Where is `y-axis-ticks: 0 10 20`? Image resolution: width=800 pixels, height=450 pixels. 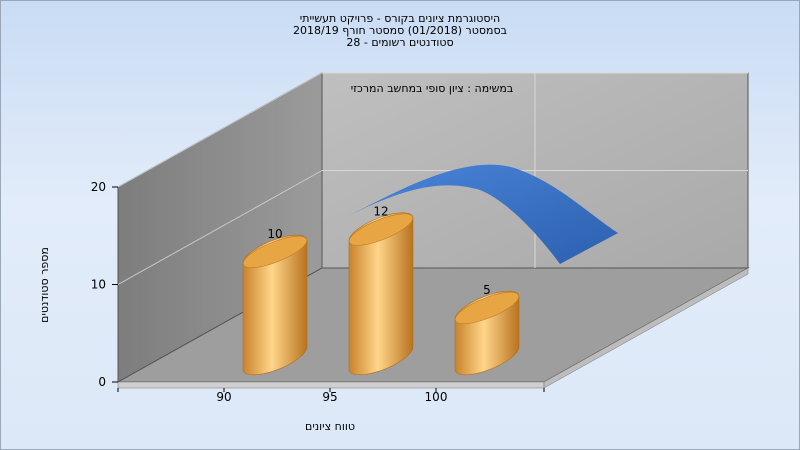 y-axis-ticks: 0 10 20 is located at coordinates (104, 284).